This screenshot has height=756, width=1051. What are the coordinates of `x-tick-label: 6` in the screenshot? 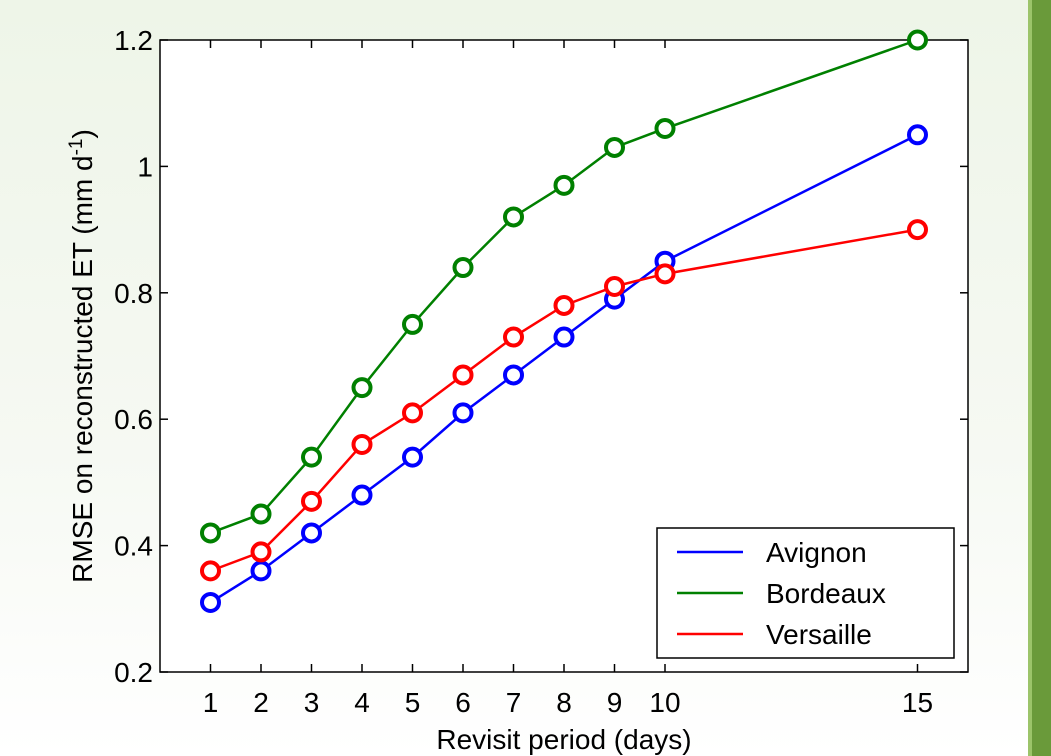 It's located at (463, 702).